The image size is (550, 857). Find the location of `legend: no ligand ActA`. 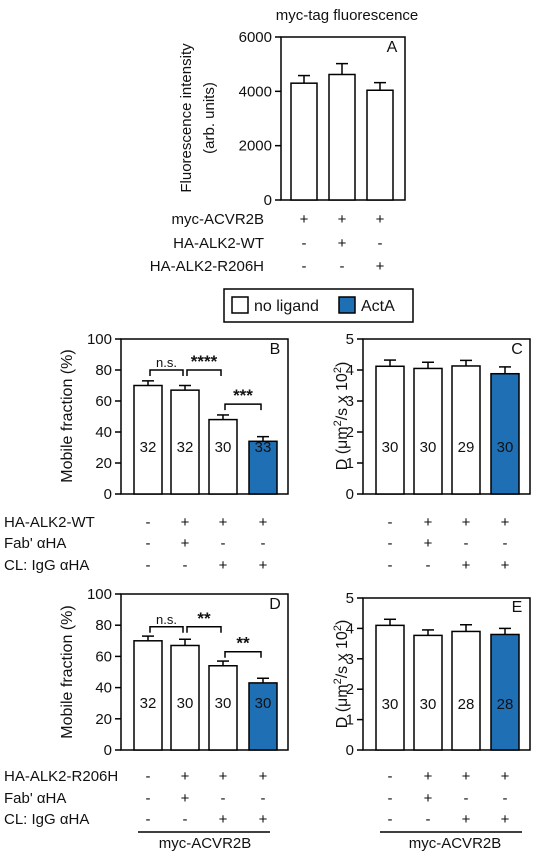

legend: no ligand ActA is located at coordinates (318, 305).